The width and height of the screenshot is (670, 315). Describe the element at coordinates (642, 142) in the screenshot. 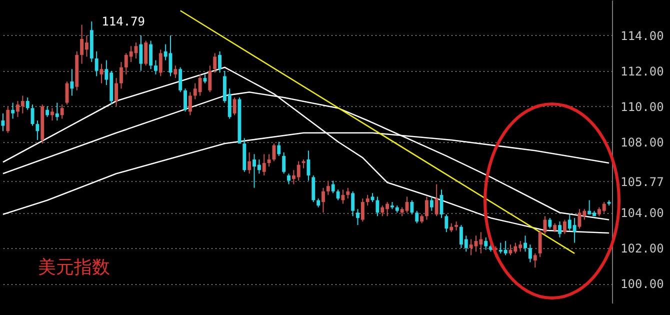

I see `y-tick-label: 108.00` at that location.